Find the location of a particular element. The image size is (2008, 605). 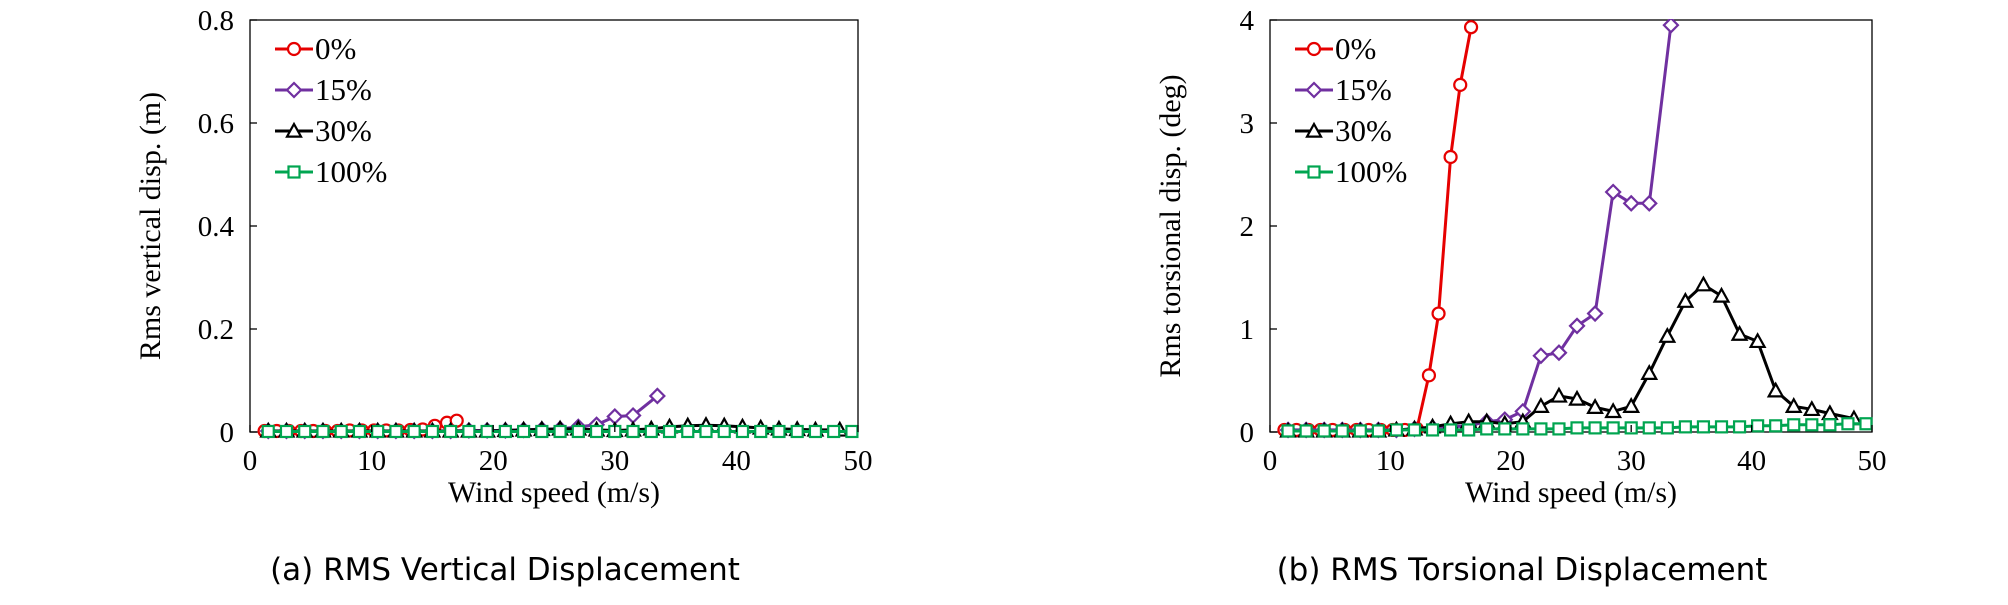

y-tick-label: 2 is located at coordinates (1247, 227).